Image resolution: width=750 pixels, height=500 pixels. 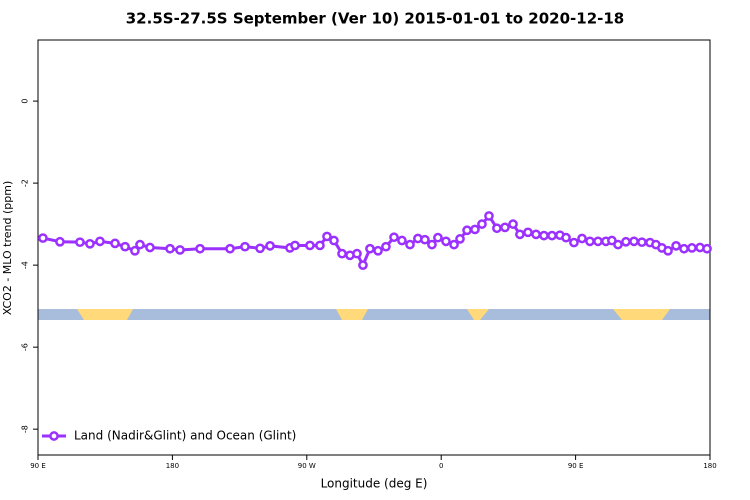 What do you see at coordinates (25, 429) in the screenshot?
I see `y-tick-label: -8` at bounding box center [25, 429].